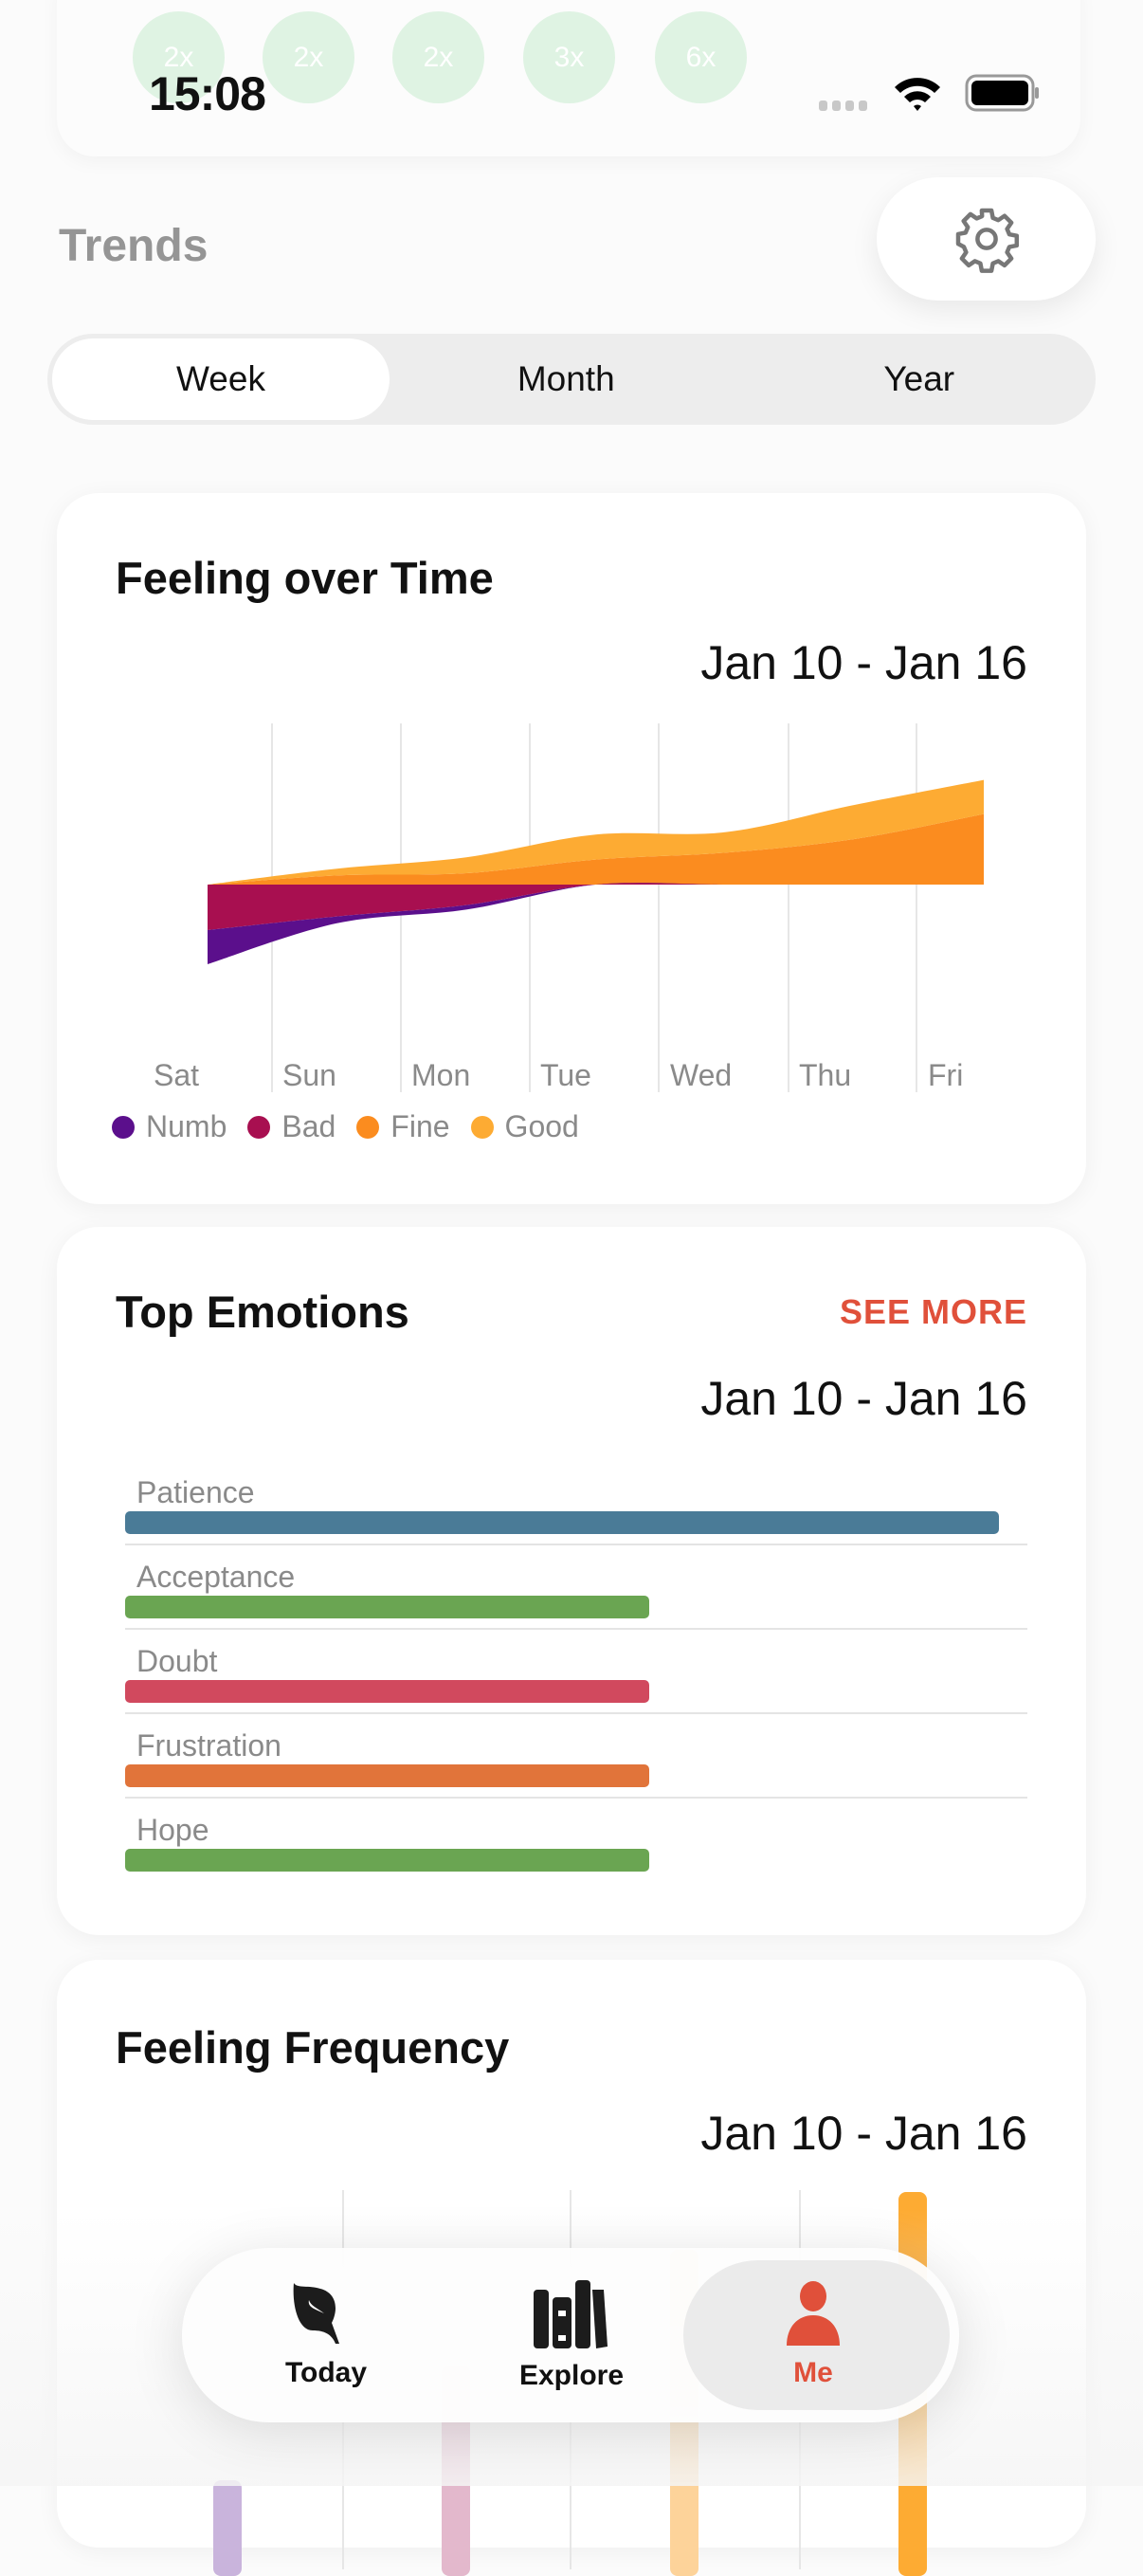 The height and width of the screenshot is (2576, 1143). I want to click on books-icon, so click(571, 2314).